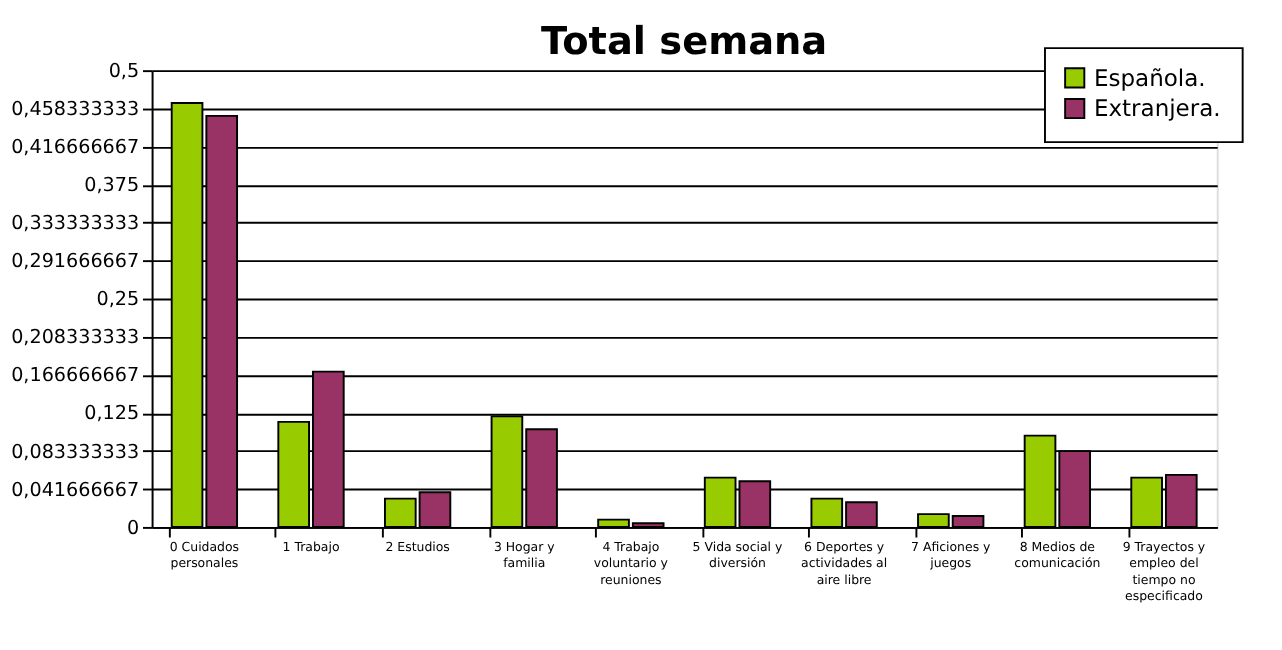 The image size is (1282, 650). I want to click on y-tick-label: 0,5, so click(124, 71).